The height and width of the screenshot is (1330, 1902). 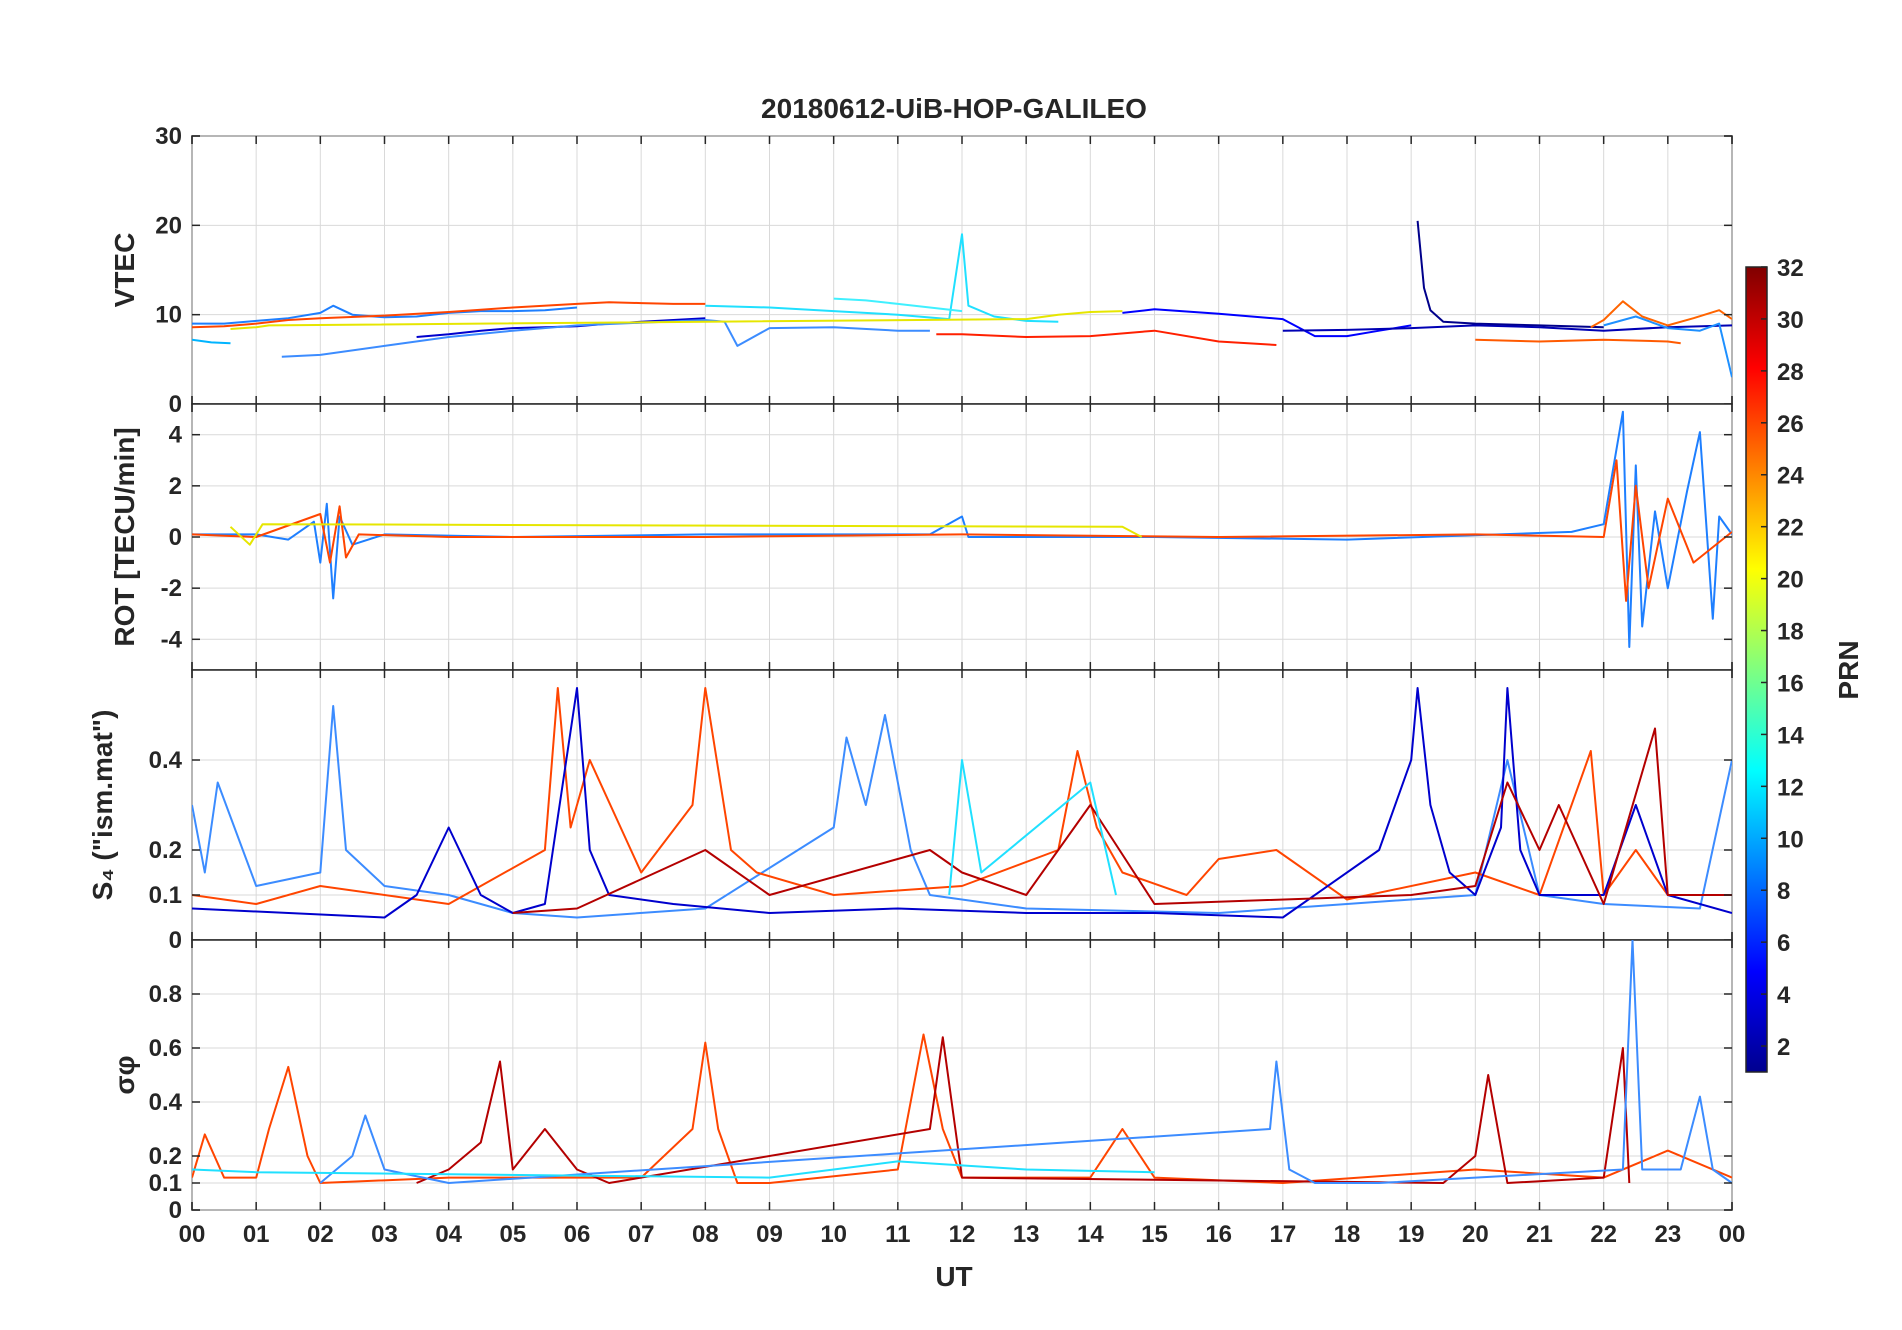 I want to click on x-tick-label: 10, so click(x=833, y=1234).